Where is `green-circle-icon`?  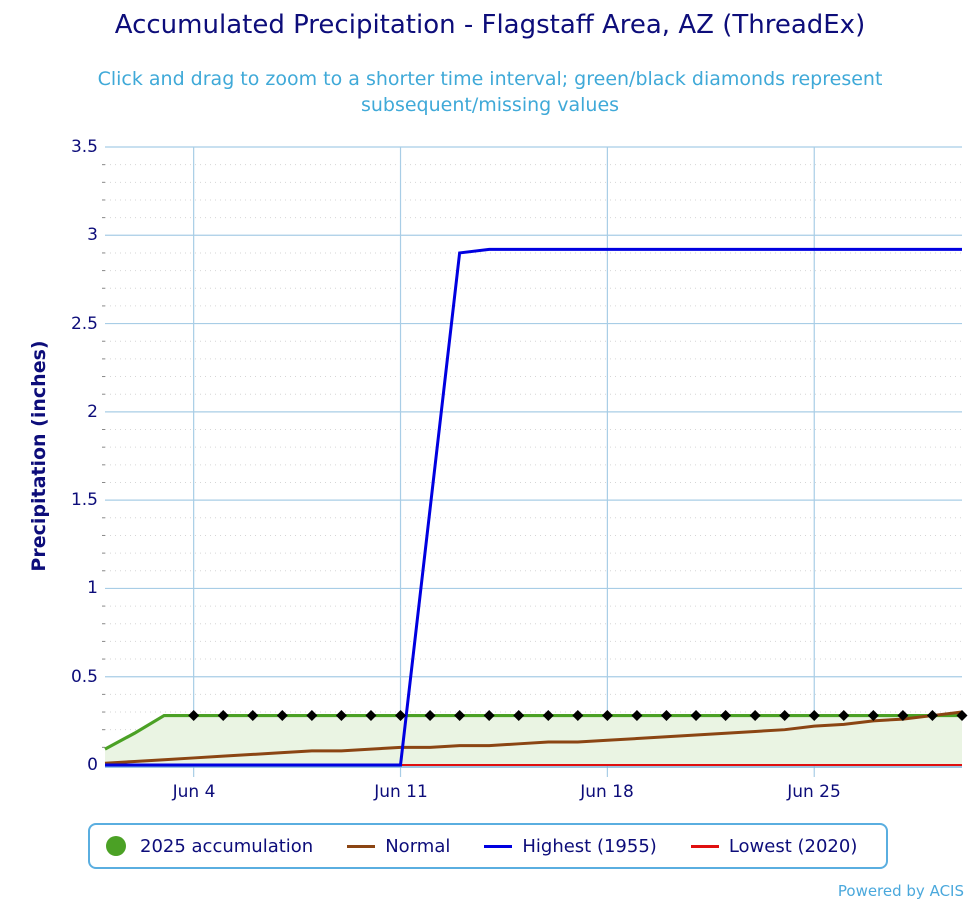
green-circle-icon is located at coordinates (116, 846).